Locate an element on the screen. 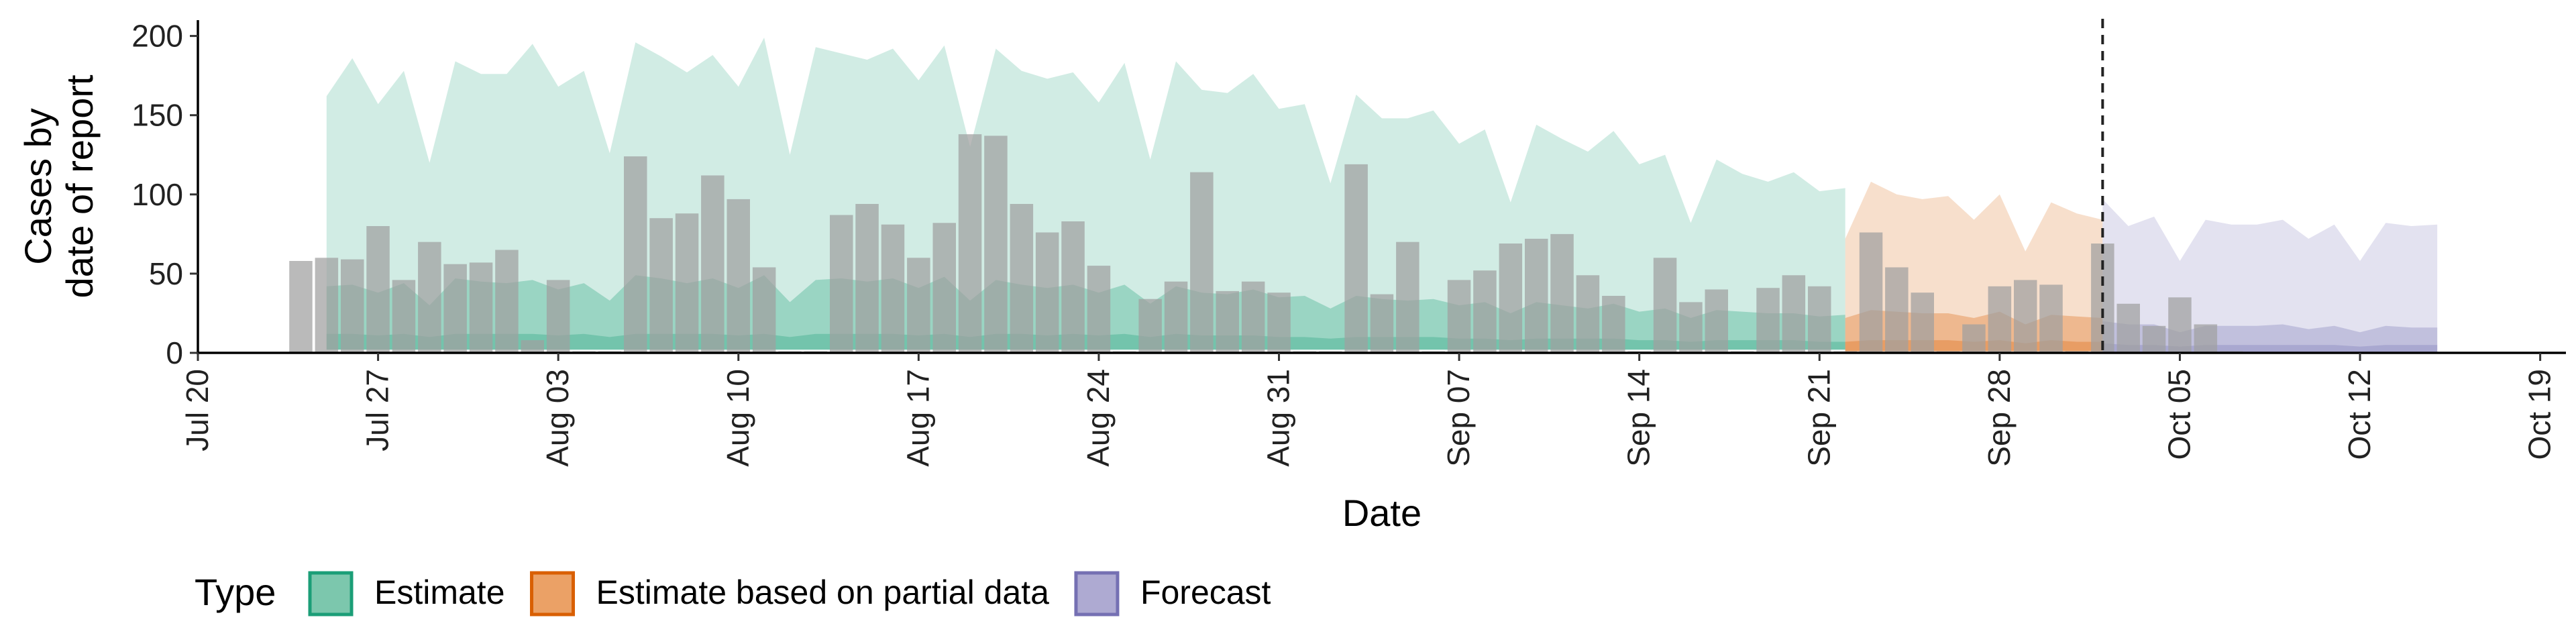 The image size is (2576, 644). legend-label-estimate-based-on-partial-data: Estimate based on partial data is located at coordinates (823, 592).